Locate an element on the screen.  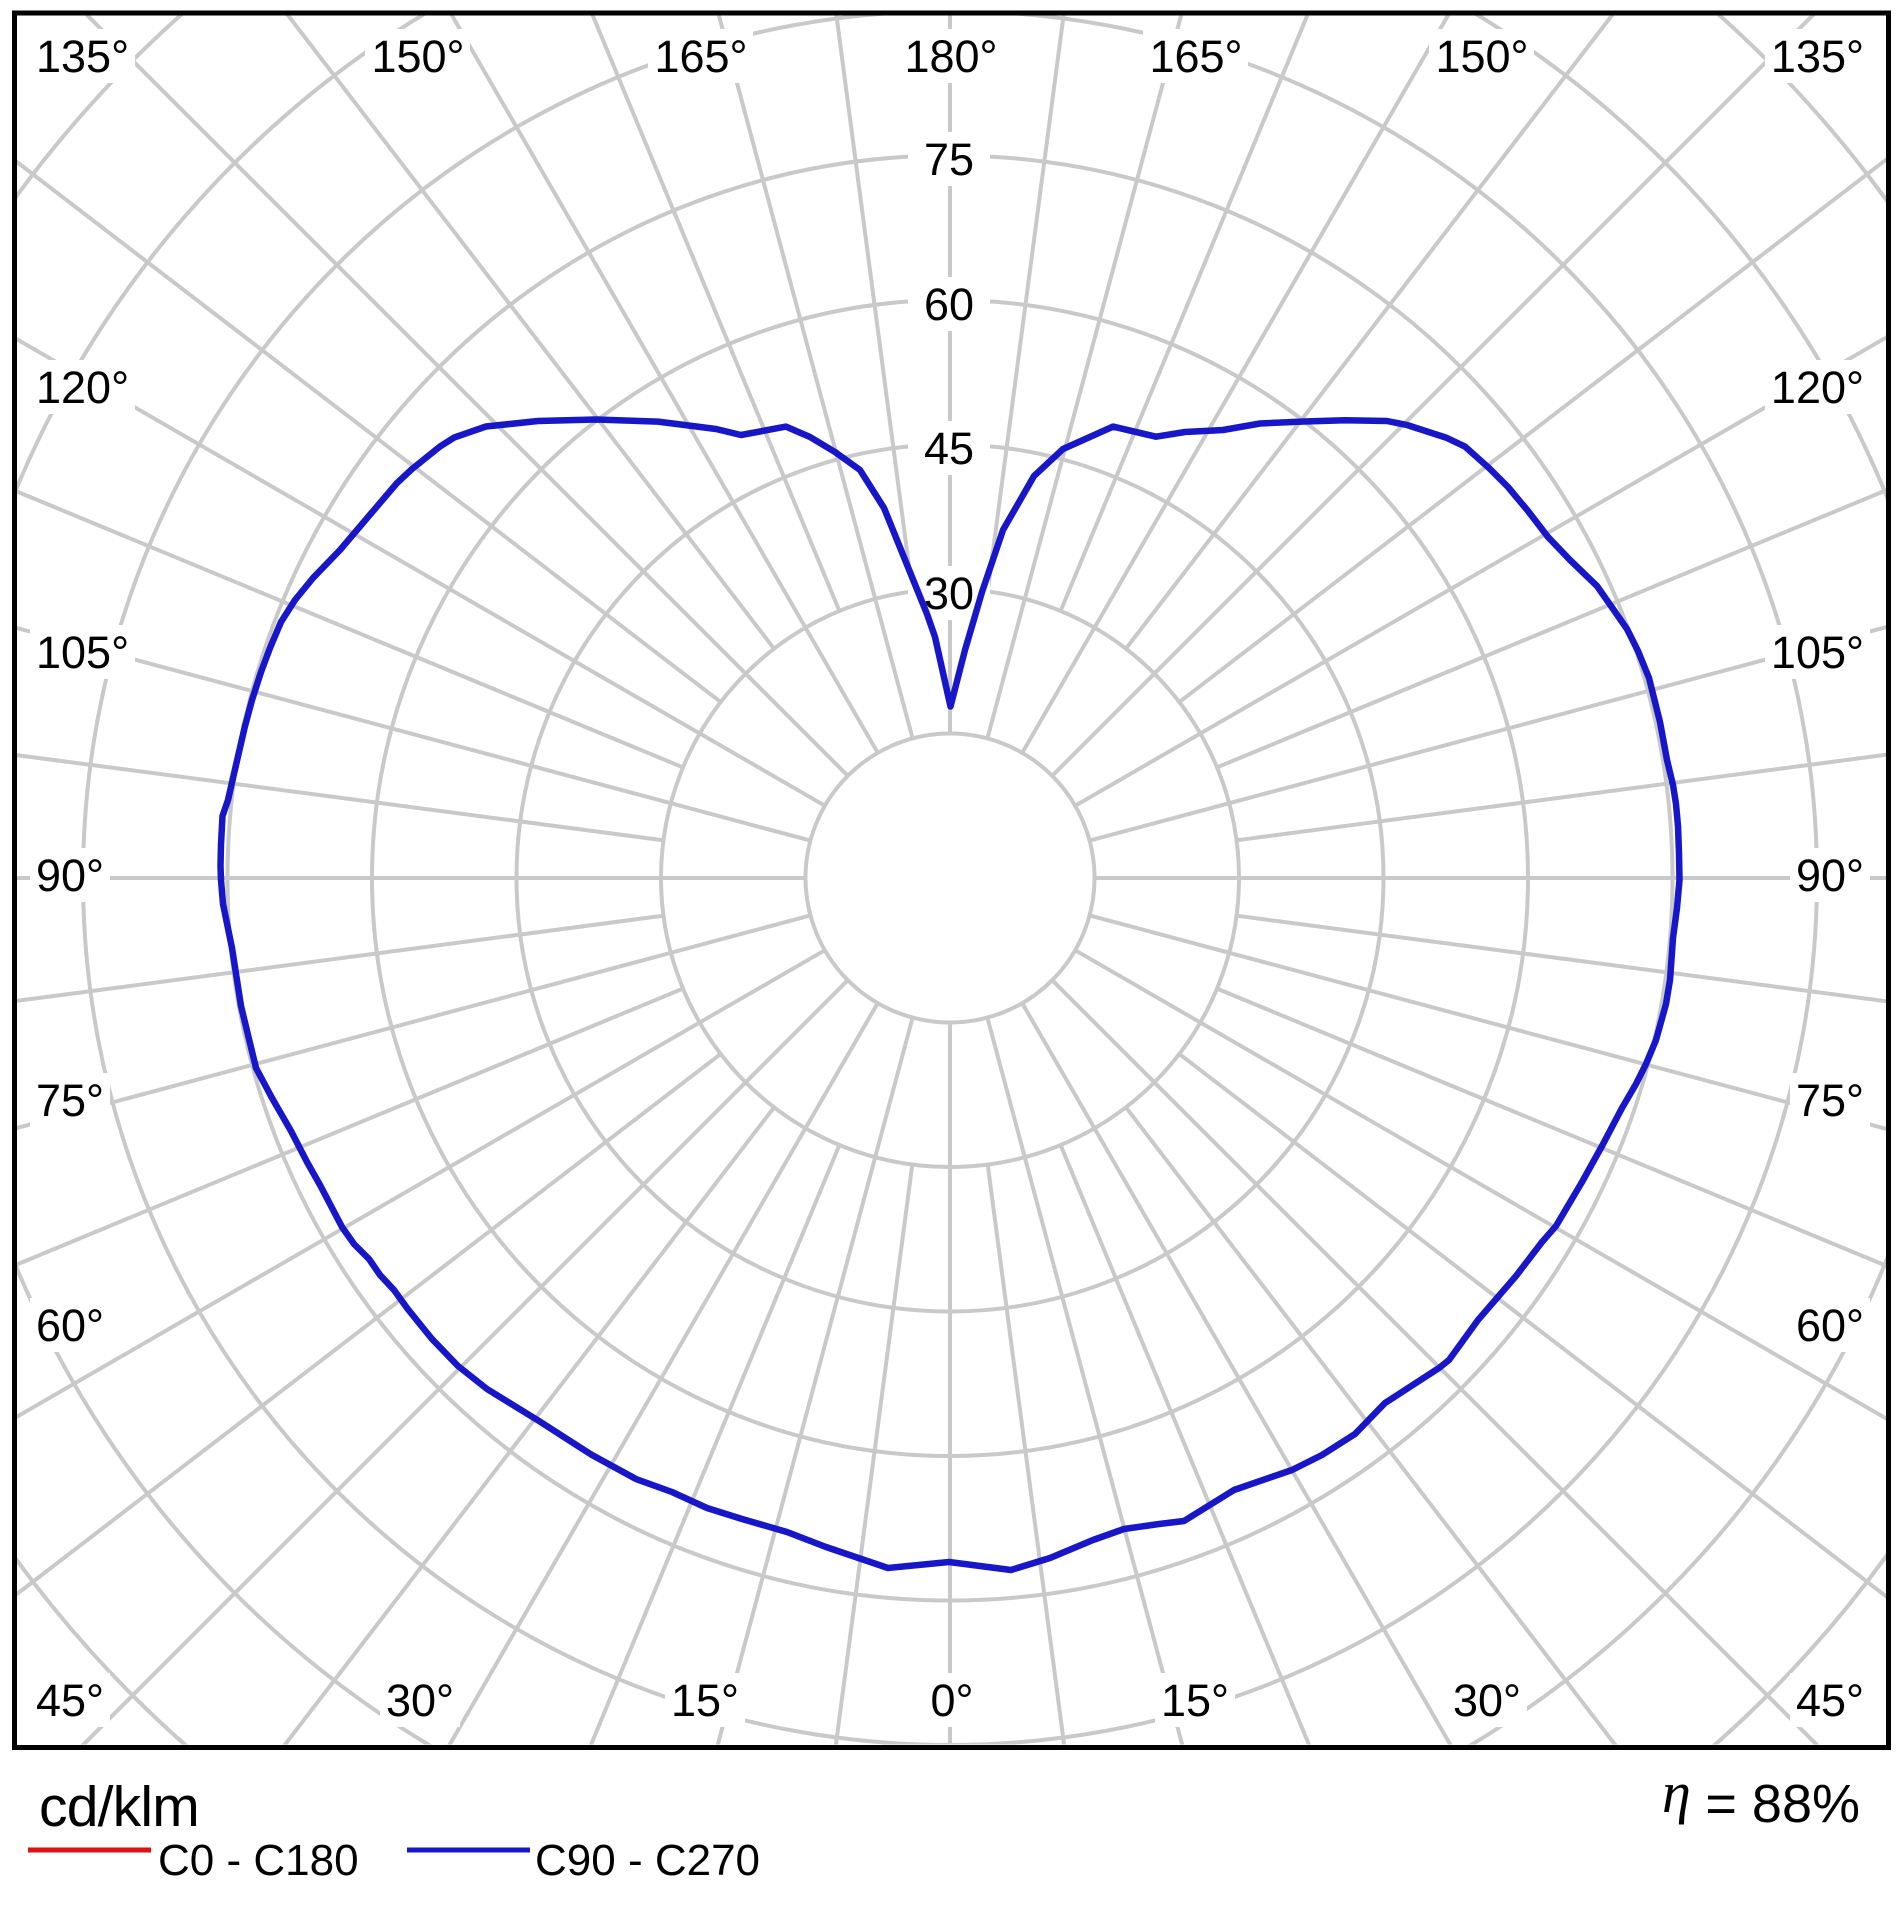
svg-text: η is located at coordinates (1676, 1792).